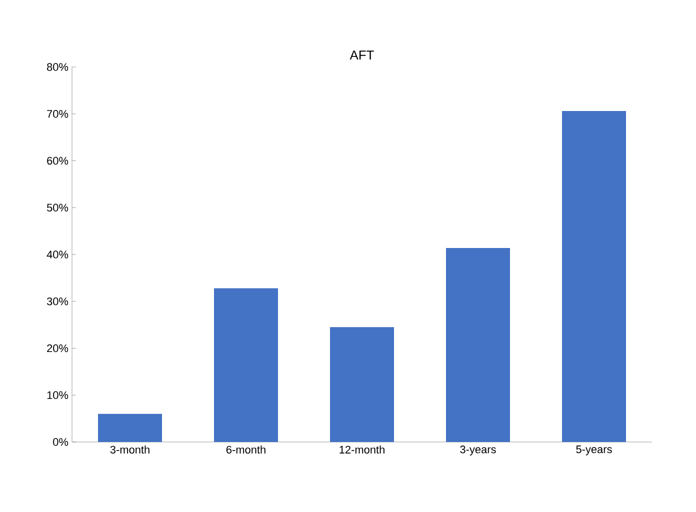 Image resolution: width=696 pixels, height=512 pixels. What do you see at coordinates (57, 160) in the screenshot?
I see `y-tick-label: 60%` at bounding box center [57, 160].